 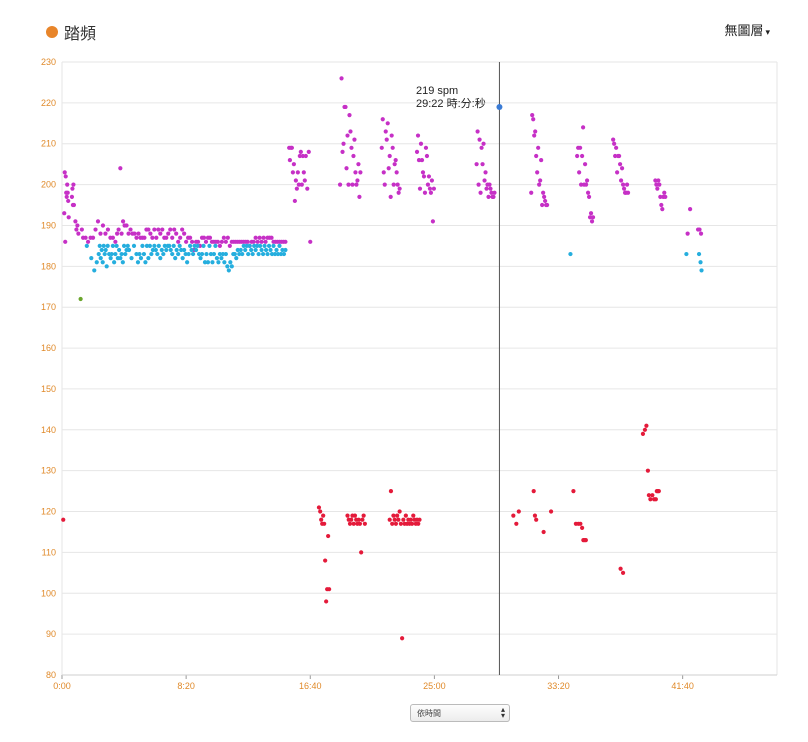 What do you see at coordinates (558, 686) in the screenshot?
I see `x-tick-label: 33:20` at bounding box center [558, 686].